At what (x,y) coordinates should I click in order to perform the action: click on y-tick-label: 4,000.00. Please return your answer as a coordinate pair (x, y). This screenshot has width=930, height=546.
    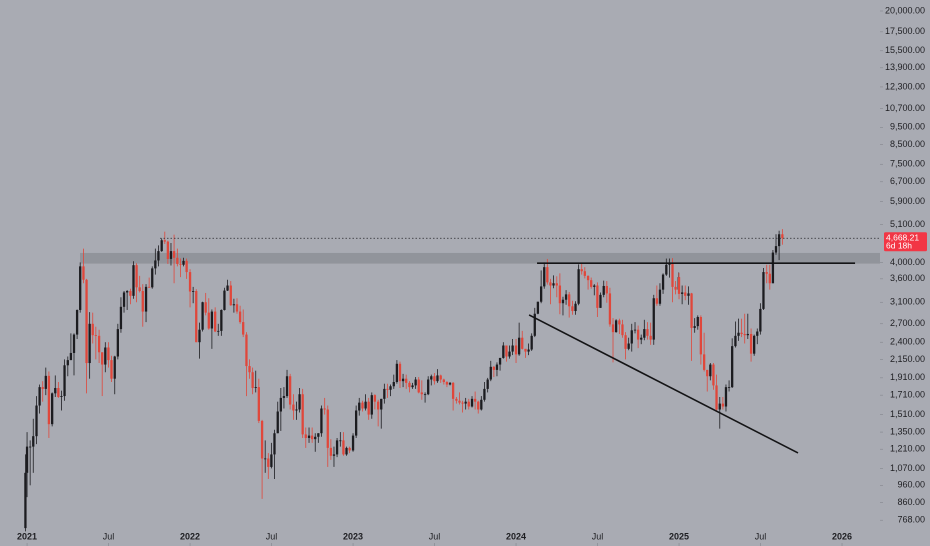
    Looking at the image, I should click on (907, 262).